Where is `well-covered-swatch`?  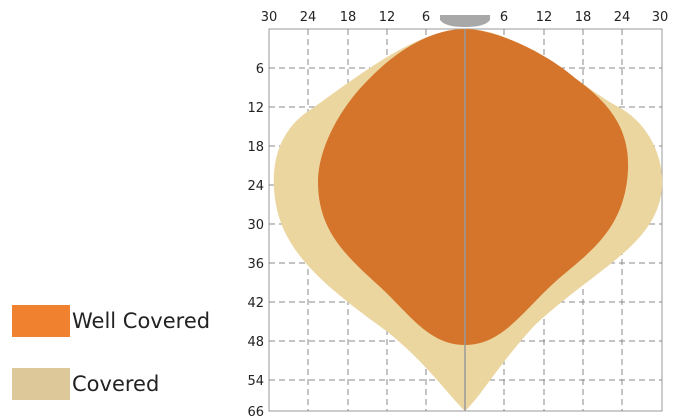
well-covered-swatch is located at coordinates (41, 321).